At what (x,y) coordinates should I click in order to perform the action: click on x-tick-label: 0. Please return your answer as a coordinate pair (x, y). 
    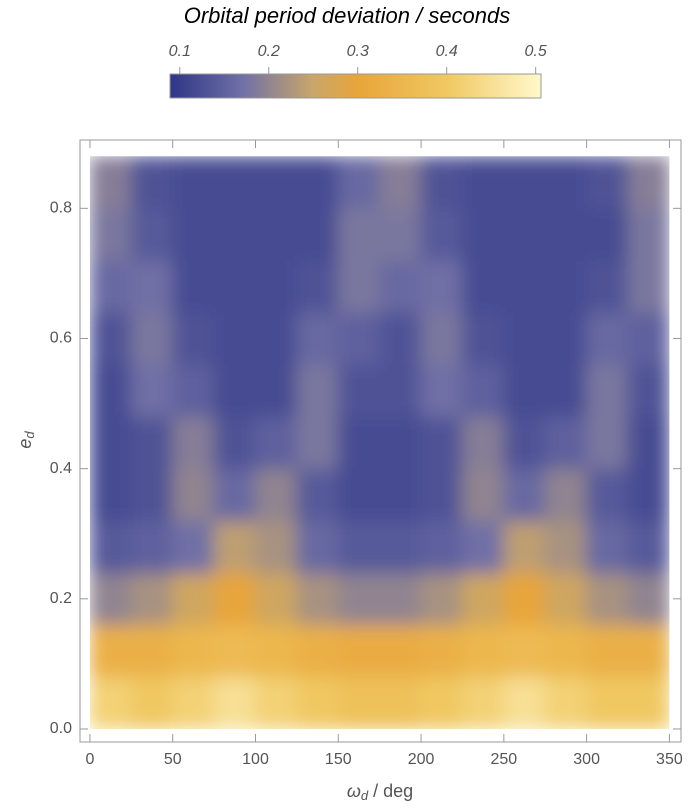
    Looking at the image, I should click on (89, 759).